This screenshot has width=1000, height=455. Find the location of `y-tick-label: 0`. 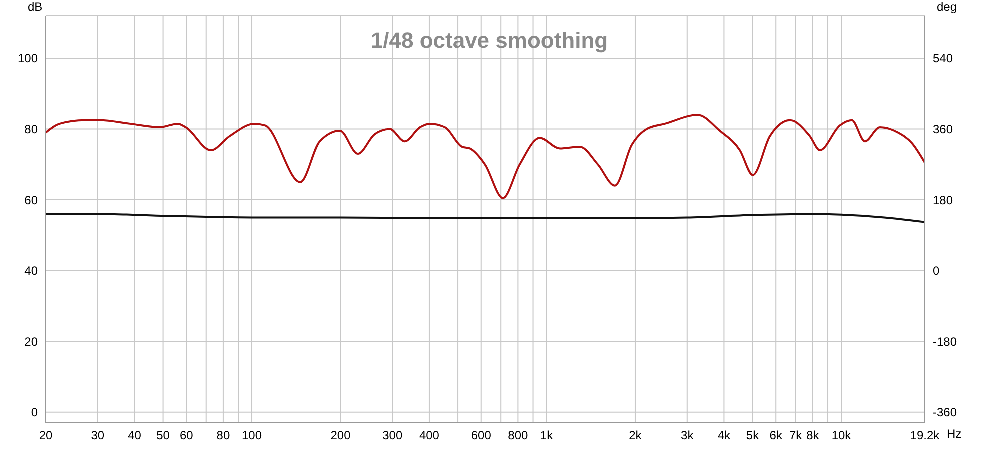

y-tick-label: 0 is located at coordinates (34, 413).